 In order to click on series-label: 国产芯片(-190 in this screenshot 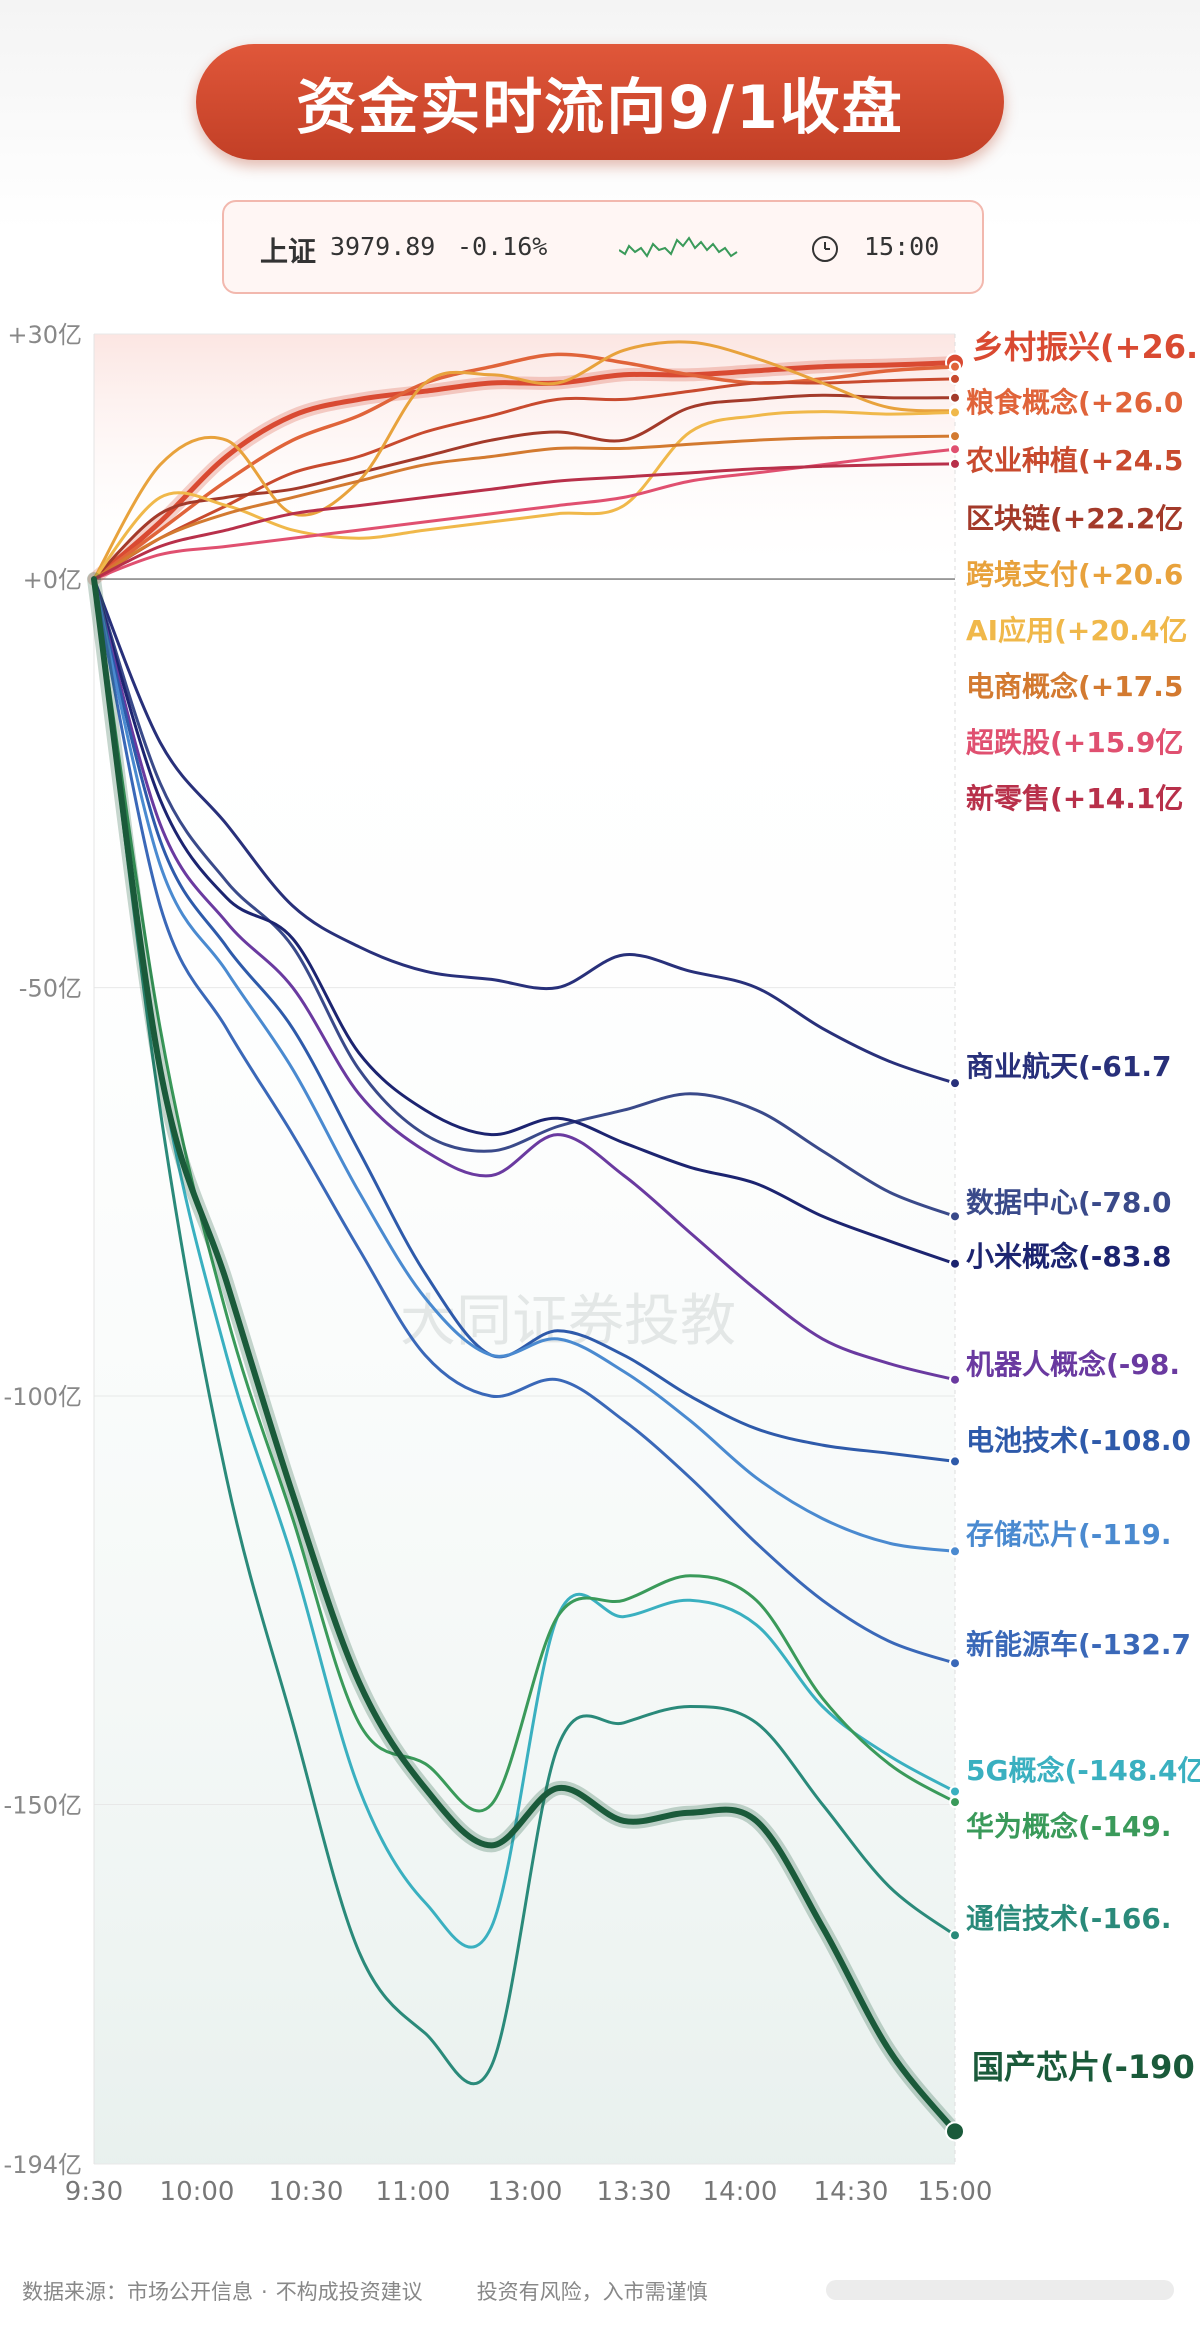, I will do `click(1083, 2067)`.